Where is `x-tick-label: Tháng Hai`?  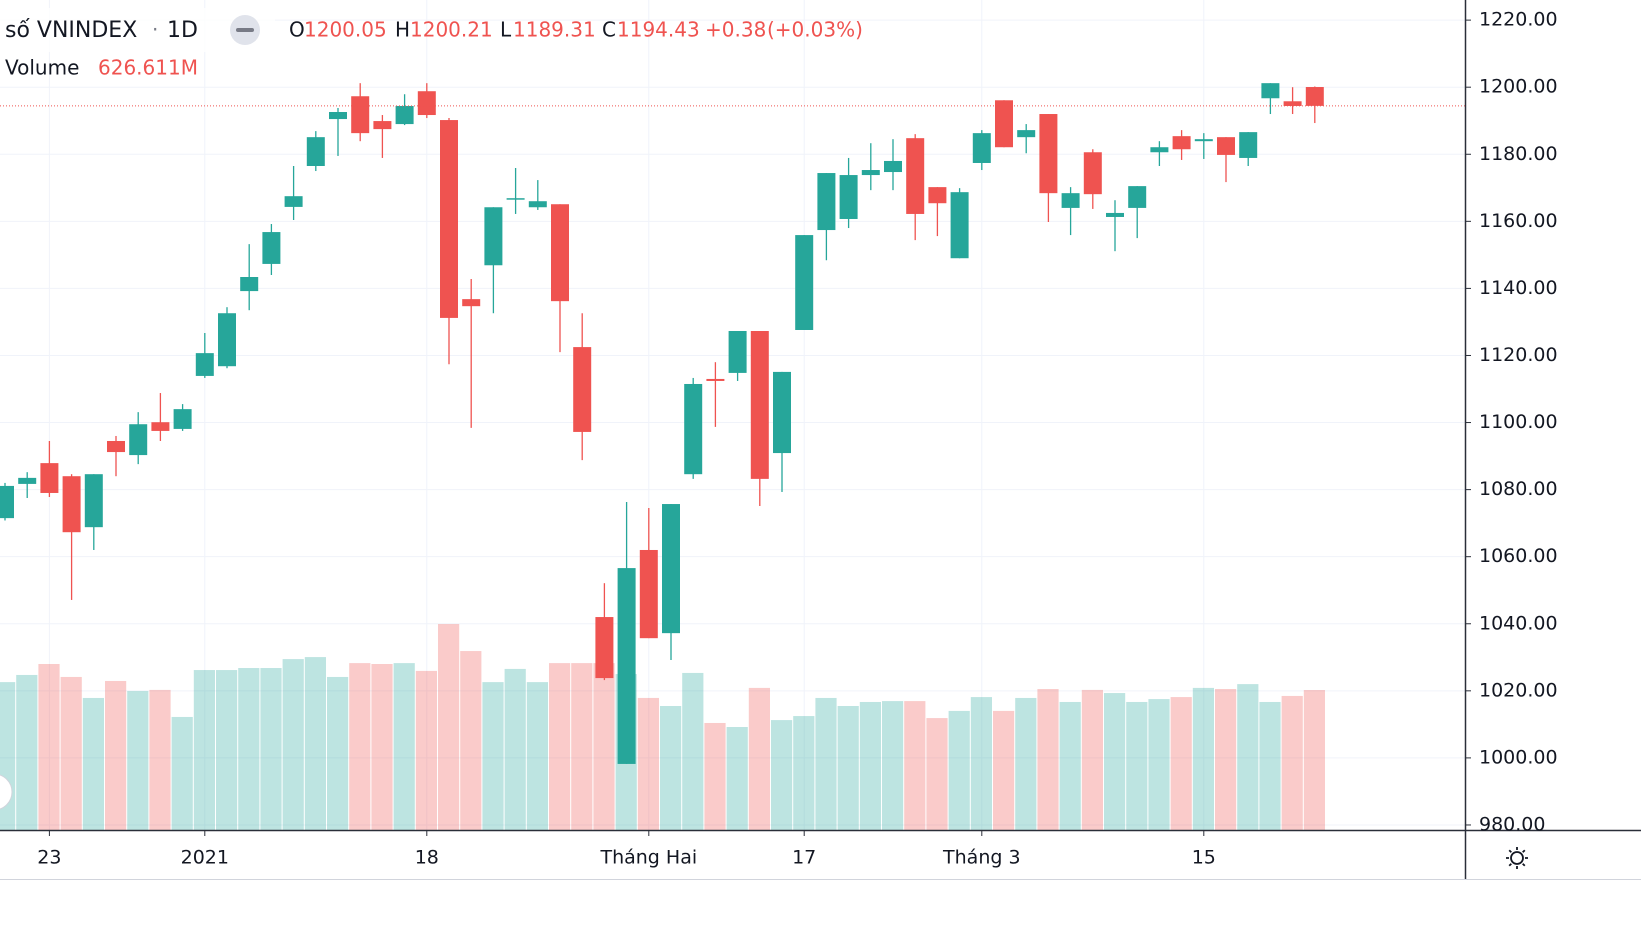 x-tick-label: Tháng Hai is located at coordinates (648, 858).